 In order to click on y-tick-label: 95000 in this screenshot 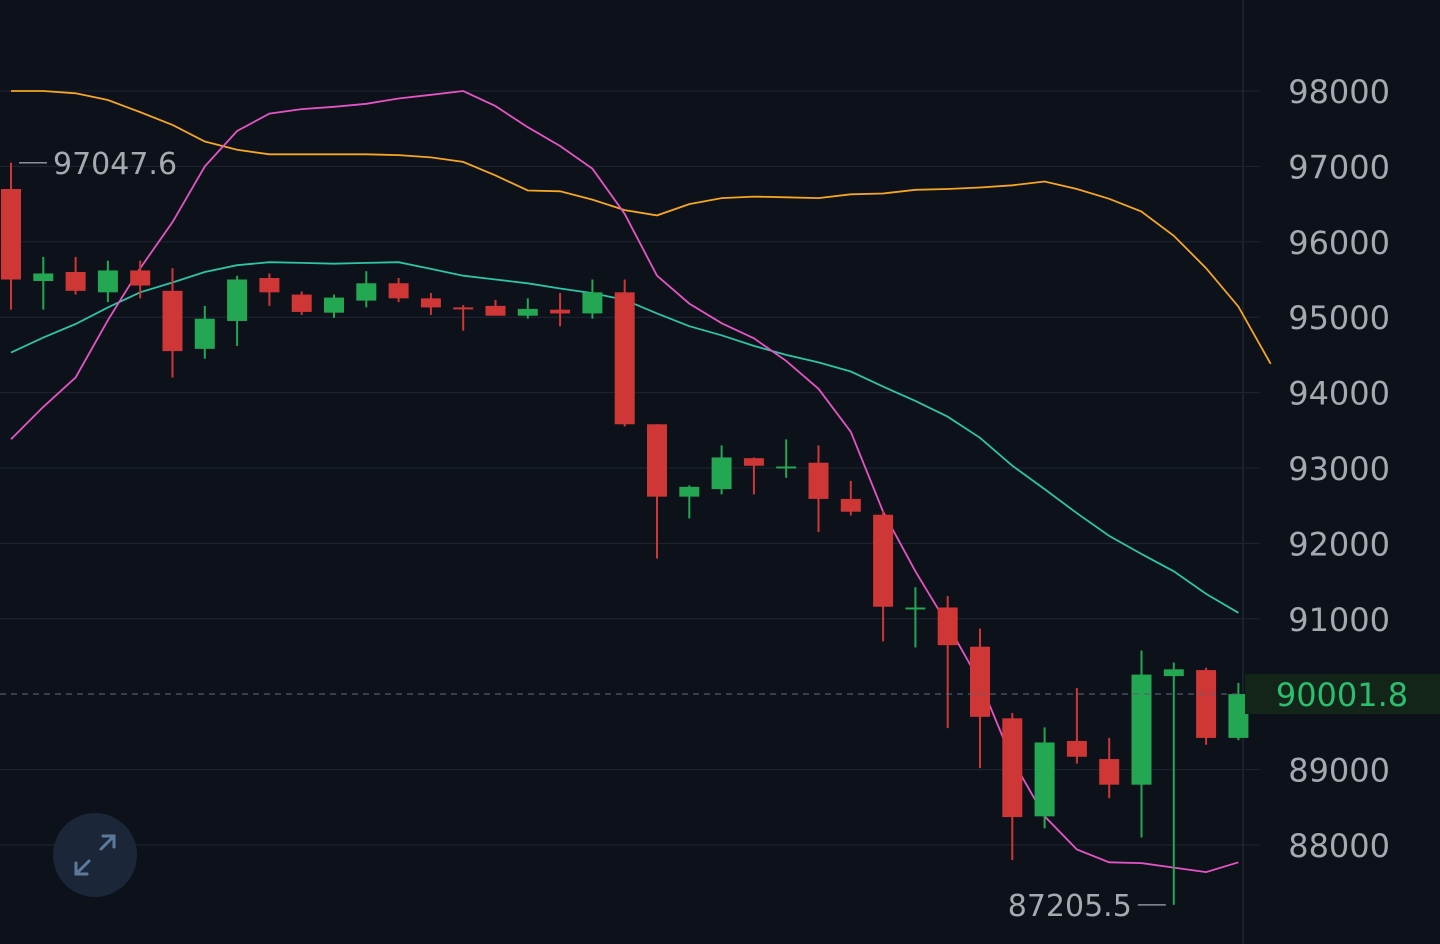, I will do `click(1339, 318)`.